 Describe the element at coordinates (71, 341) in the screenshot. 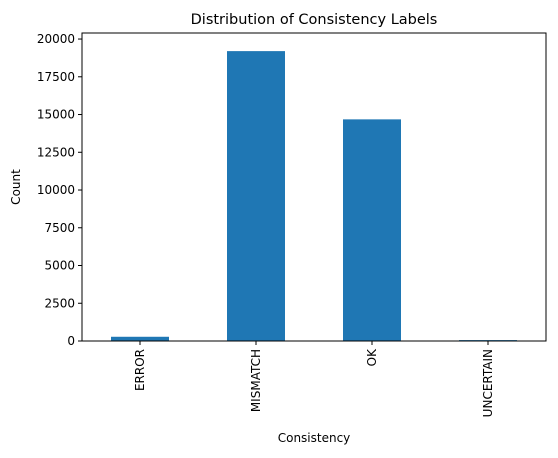

I see `y-tick-label: 0` at that location.